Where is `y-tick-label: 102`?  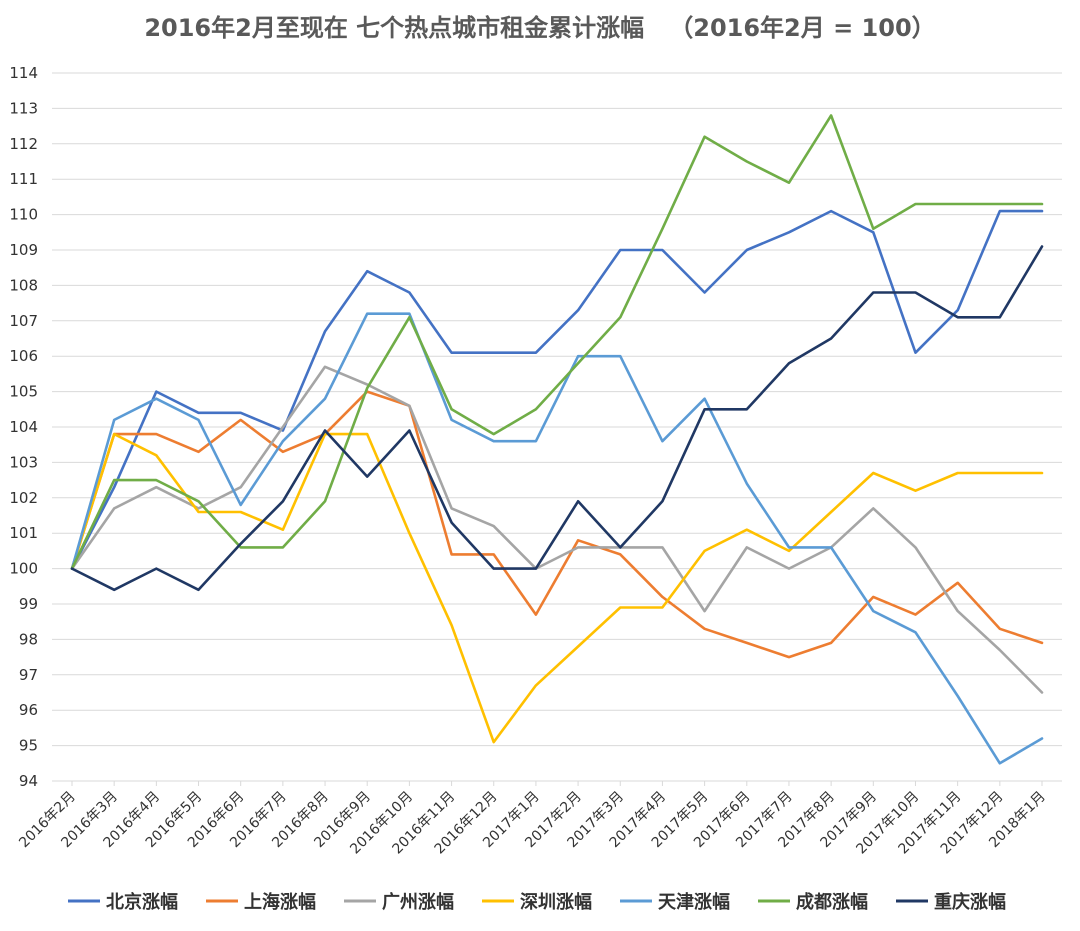
y-tick-label: 102 is located at coordinates (23, 498).